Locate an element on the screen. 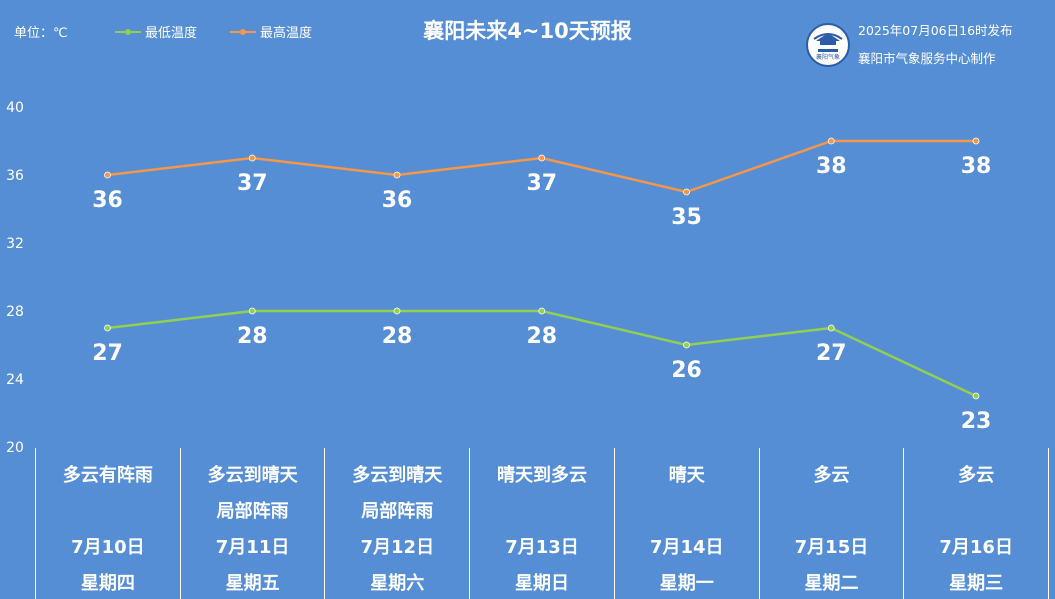  y-tick-label: 36 is located at coordinates (15, 176).